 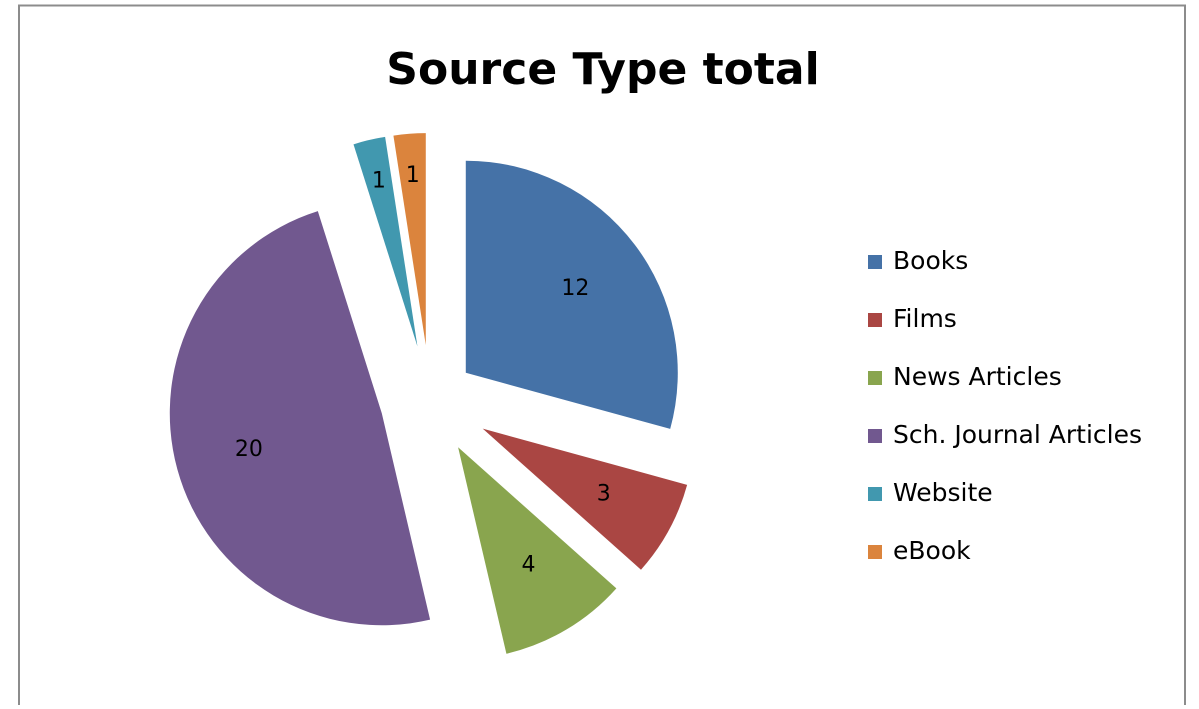 I want to click on legend-label: eBook, so click(x=932, y=550).